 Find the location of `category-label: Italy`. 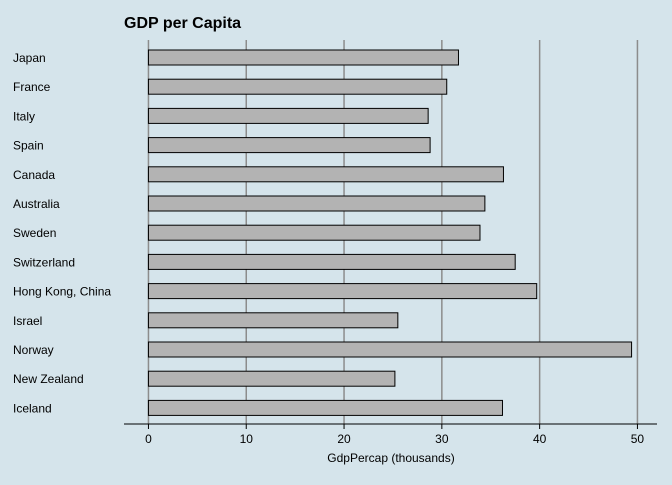

category-label: Italy is located at coordinates (24, 116).